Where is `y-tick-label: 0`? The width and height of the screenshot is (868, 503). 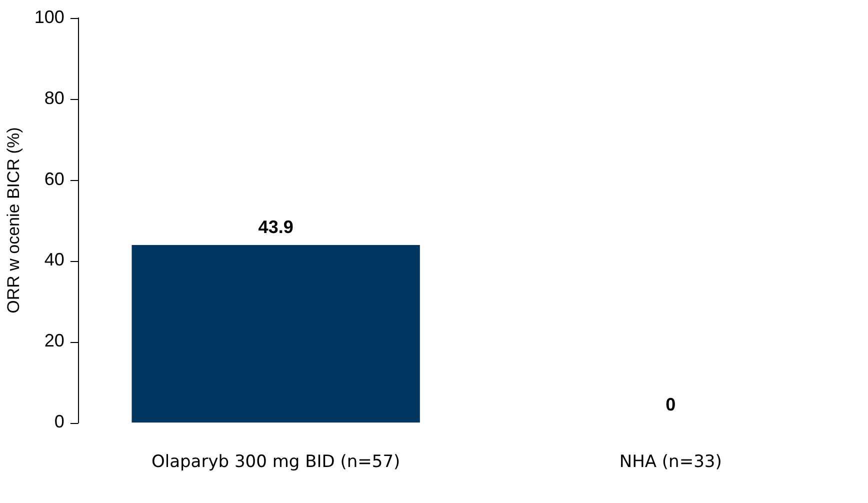
y-tick-label: 0 is located at coordinates (59, 422).